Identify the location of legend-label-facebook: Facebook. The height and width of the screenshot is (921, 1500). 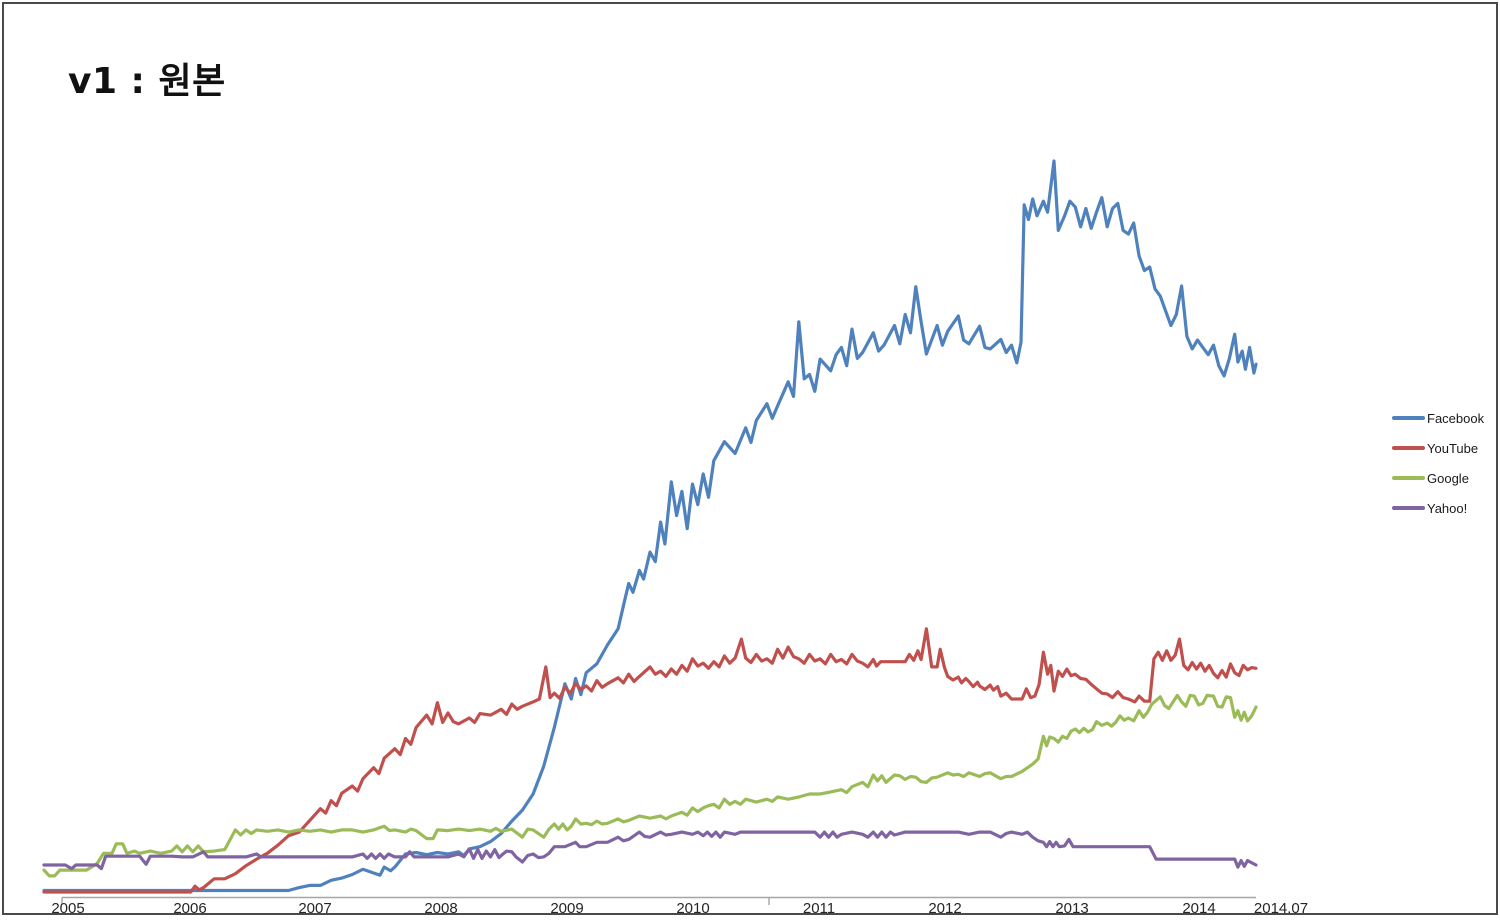
(1456, 418).